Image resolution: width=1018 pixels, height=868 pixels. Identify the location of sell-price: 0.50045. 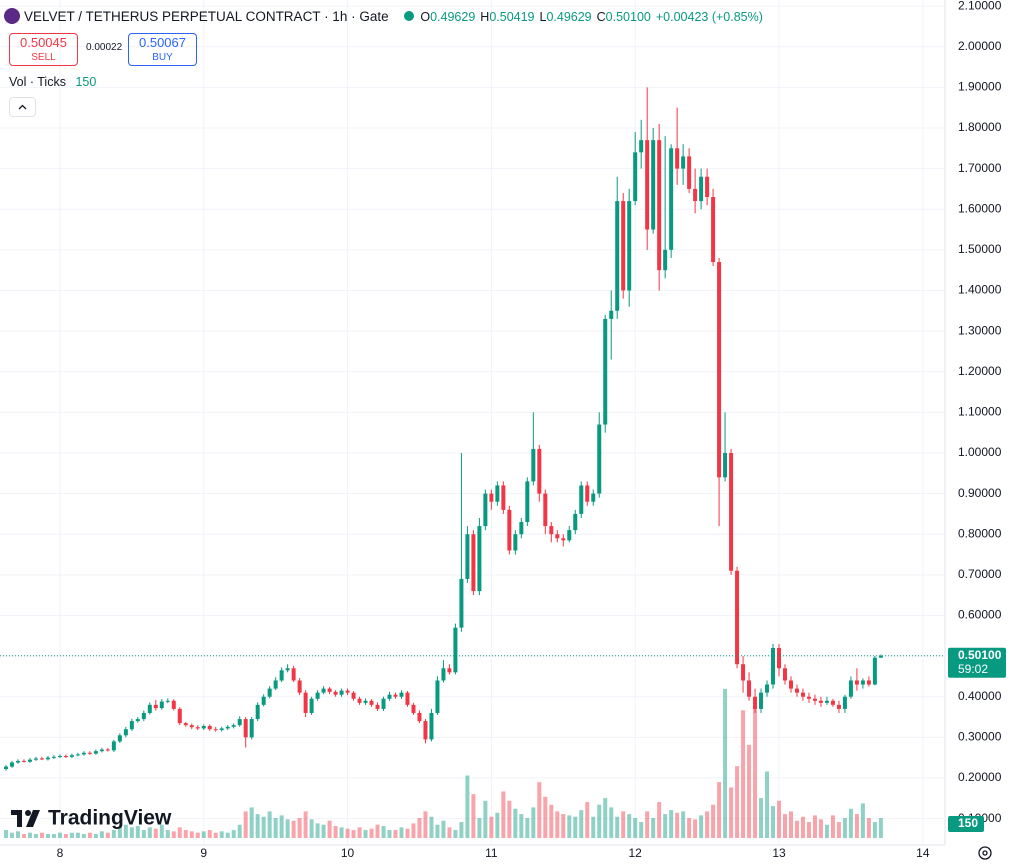
(43, 42).